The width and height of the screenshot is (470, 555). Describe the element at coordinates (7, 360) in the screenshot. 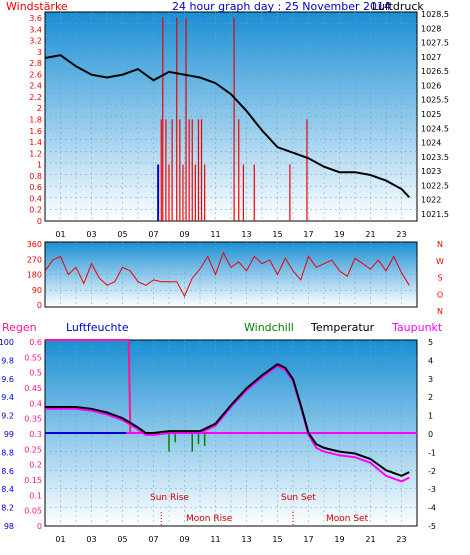

I see `humidity-tick-label: 9.8` at that location.